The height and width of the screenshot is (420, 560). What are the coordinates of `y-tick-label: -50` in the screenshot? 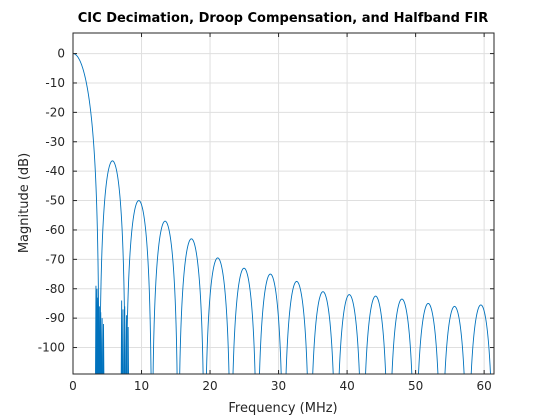 It's located at (55, 201).